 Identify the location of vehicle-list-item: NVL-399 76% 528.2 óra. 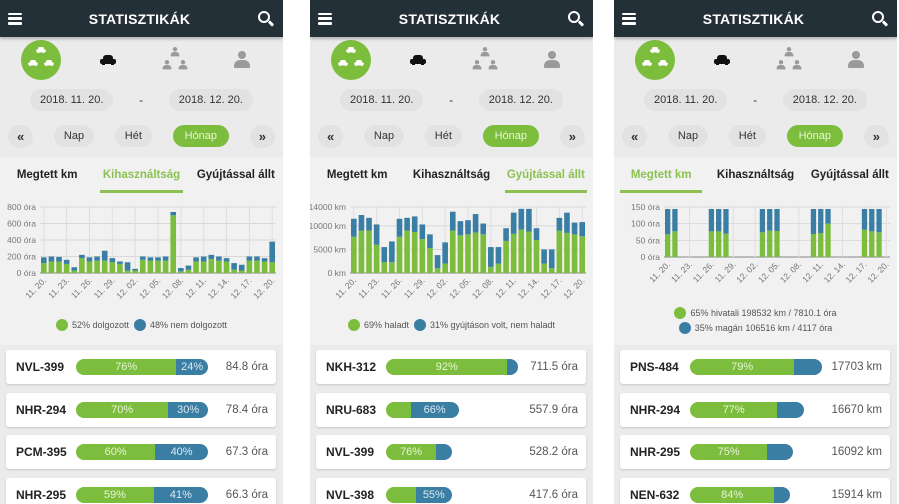
(451, 452).